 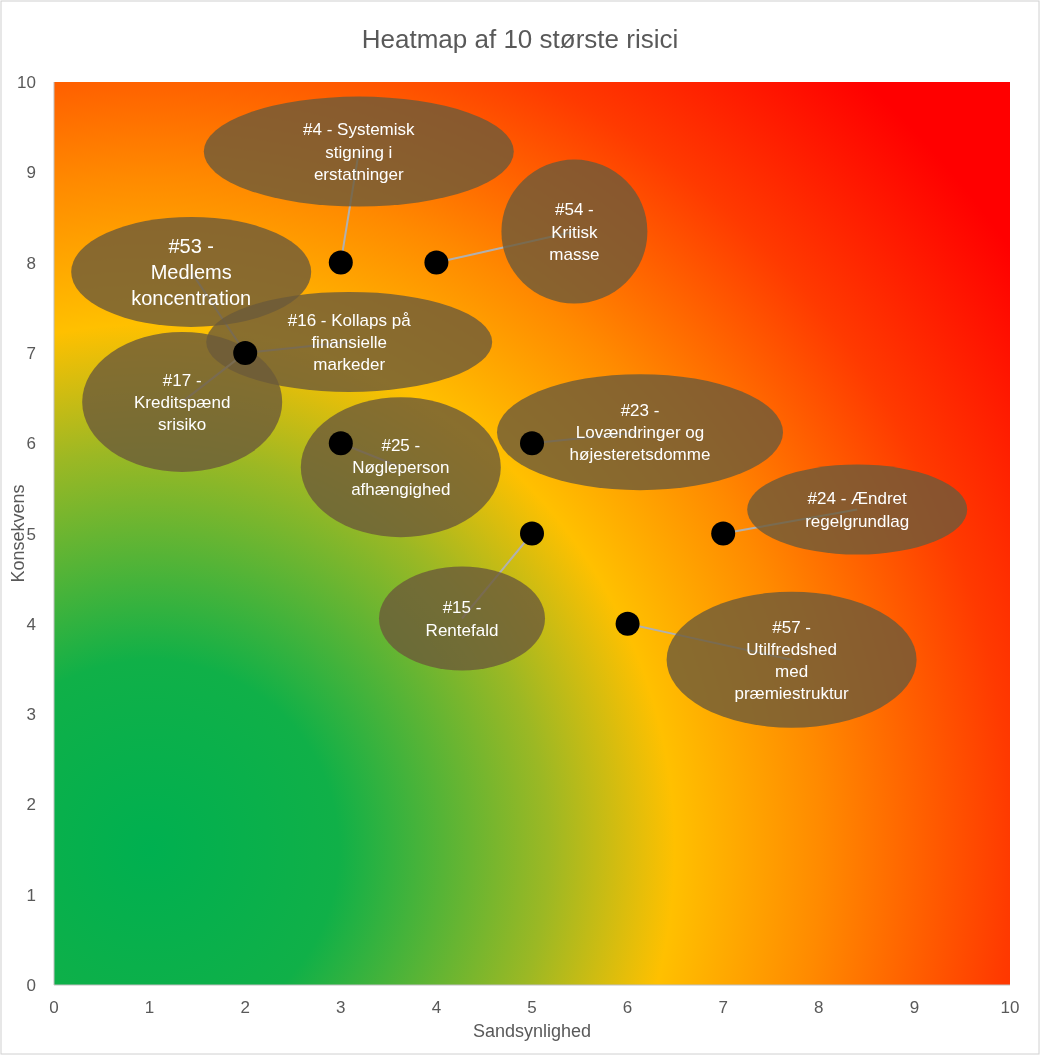 I want to click on x-tick-label: 4, so click(x=436, y=1007).